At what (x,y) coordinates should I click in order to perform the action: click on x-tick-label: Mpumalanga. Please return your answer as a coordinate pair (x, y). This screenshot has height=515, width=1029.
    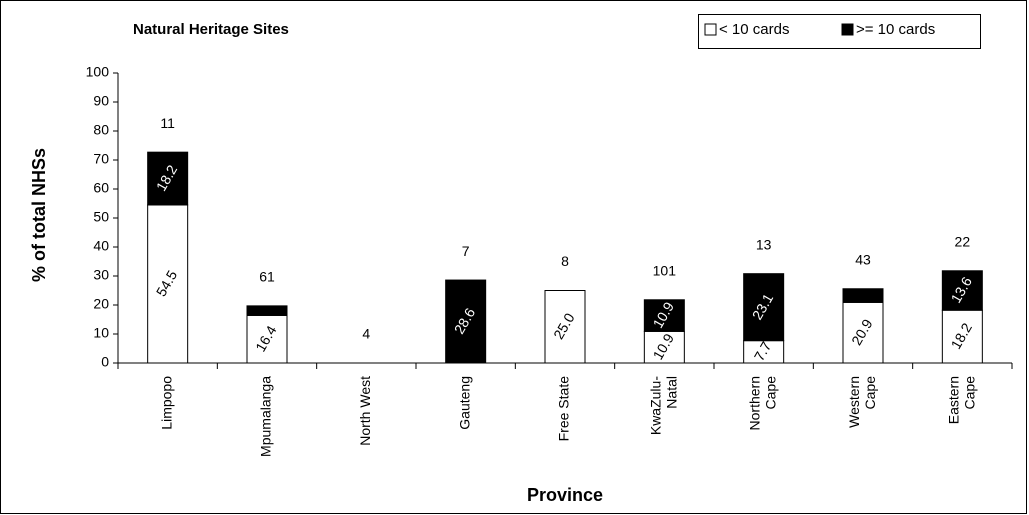
    Looking at the image, I should click on (266, 416).